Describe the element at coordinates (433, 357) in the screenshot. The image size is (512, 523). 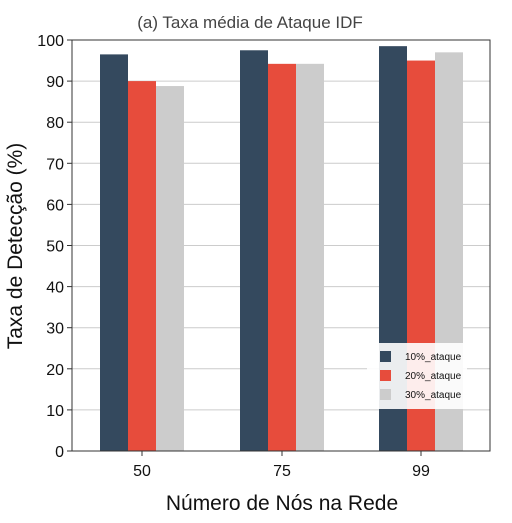
I see `legend-label: 10%_ataque` at that location.